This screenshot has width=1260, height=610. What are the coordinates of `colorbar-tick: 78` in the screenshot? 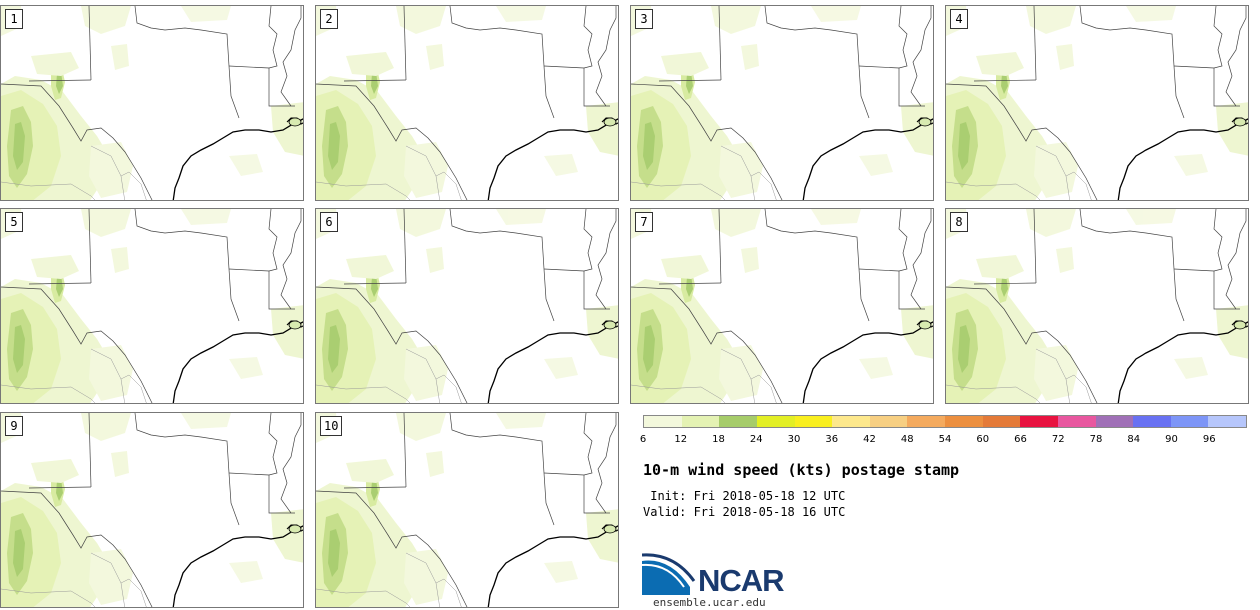 It's located at (1096, 439).